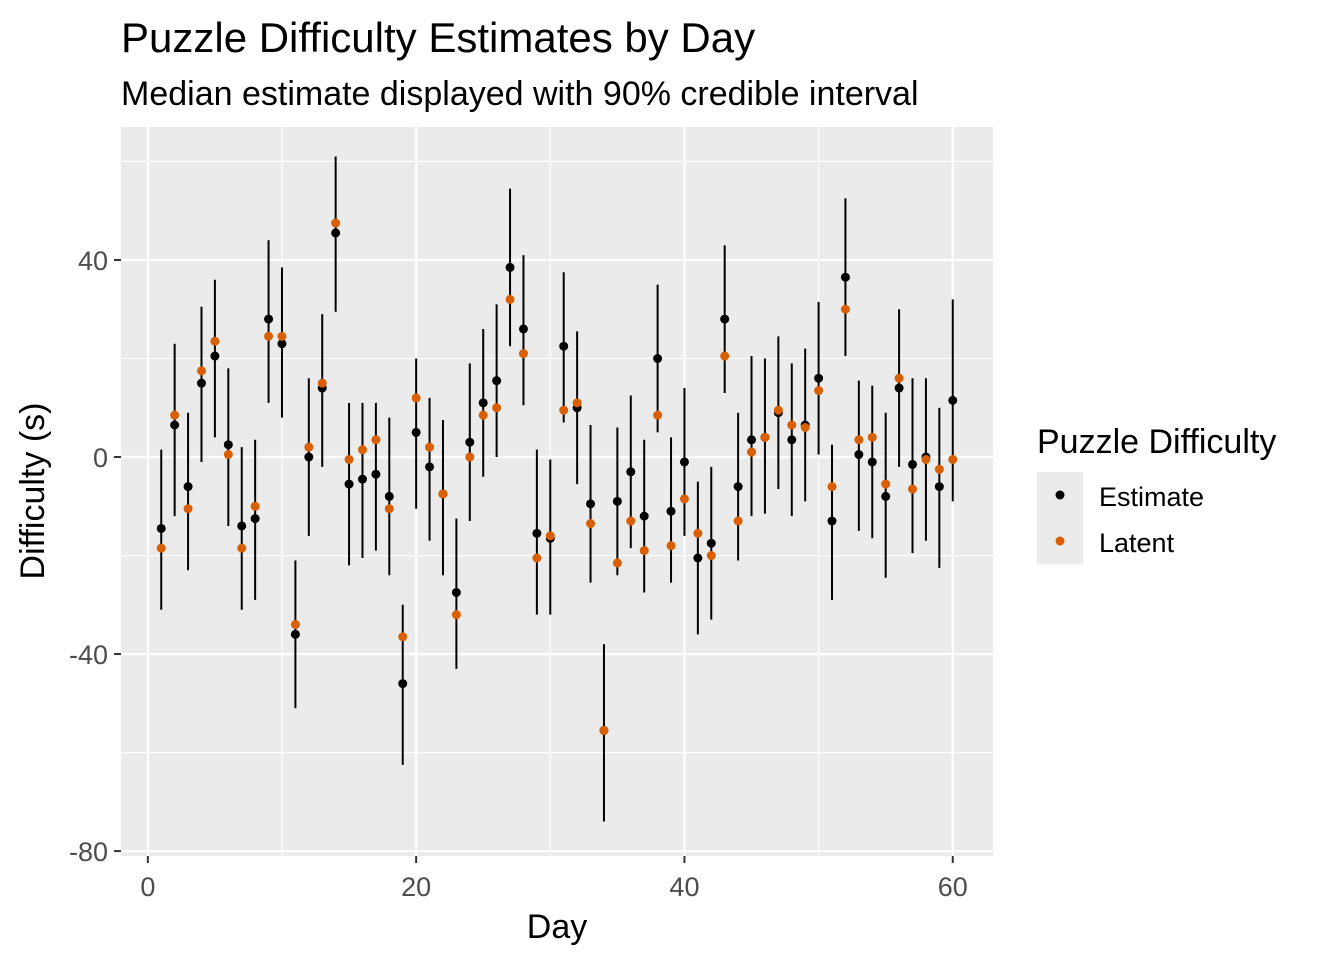  Describe the element at coordinates (88, 655) in the screenshot. I see `y-tick-label: -40` at that location.